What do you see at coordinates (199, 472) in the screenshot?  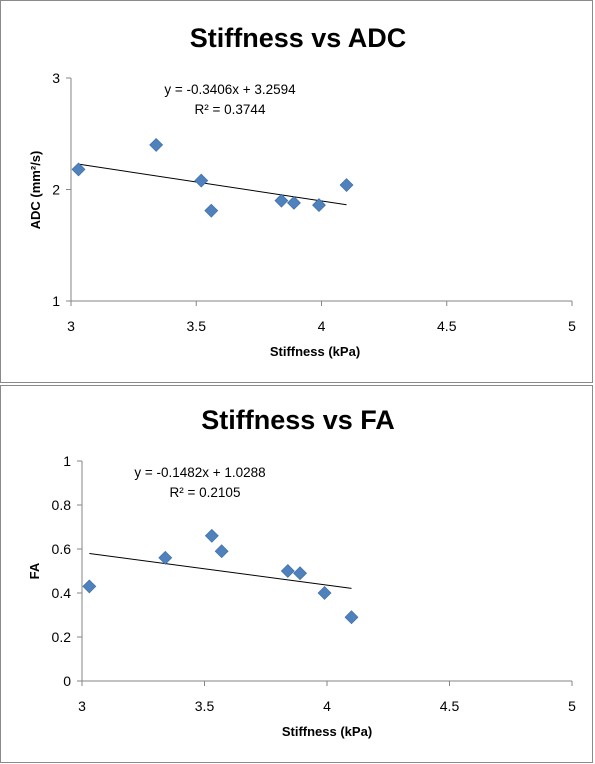 I see `trendline-equation: y = -0.1482x + 1.0288` at bounding box center [199, 472].